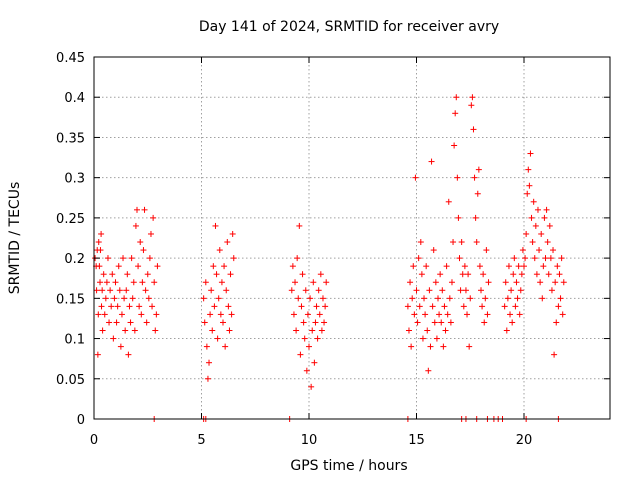 The width and height of the screenshot is (640, 480). Describe the element at coordinates (348, 466) in the screenshot. I see `x-axis-label: GPS time / hours` at that location.